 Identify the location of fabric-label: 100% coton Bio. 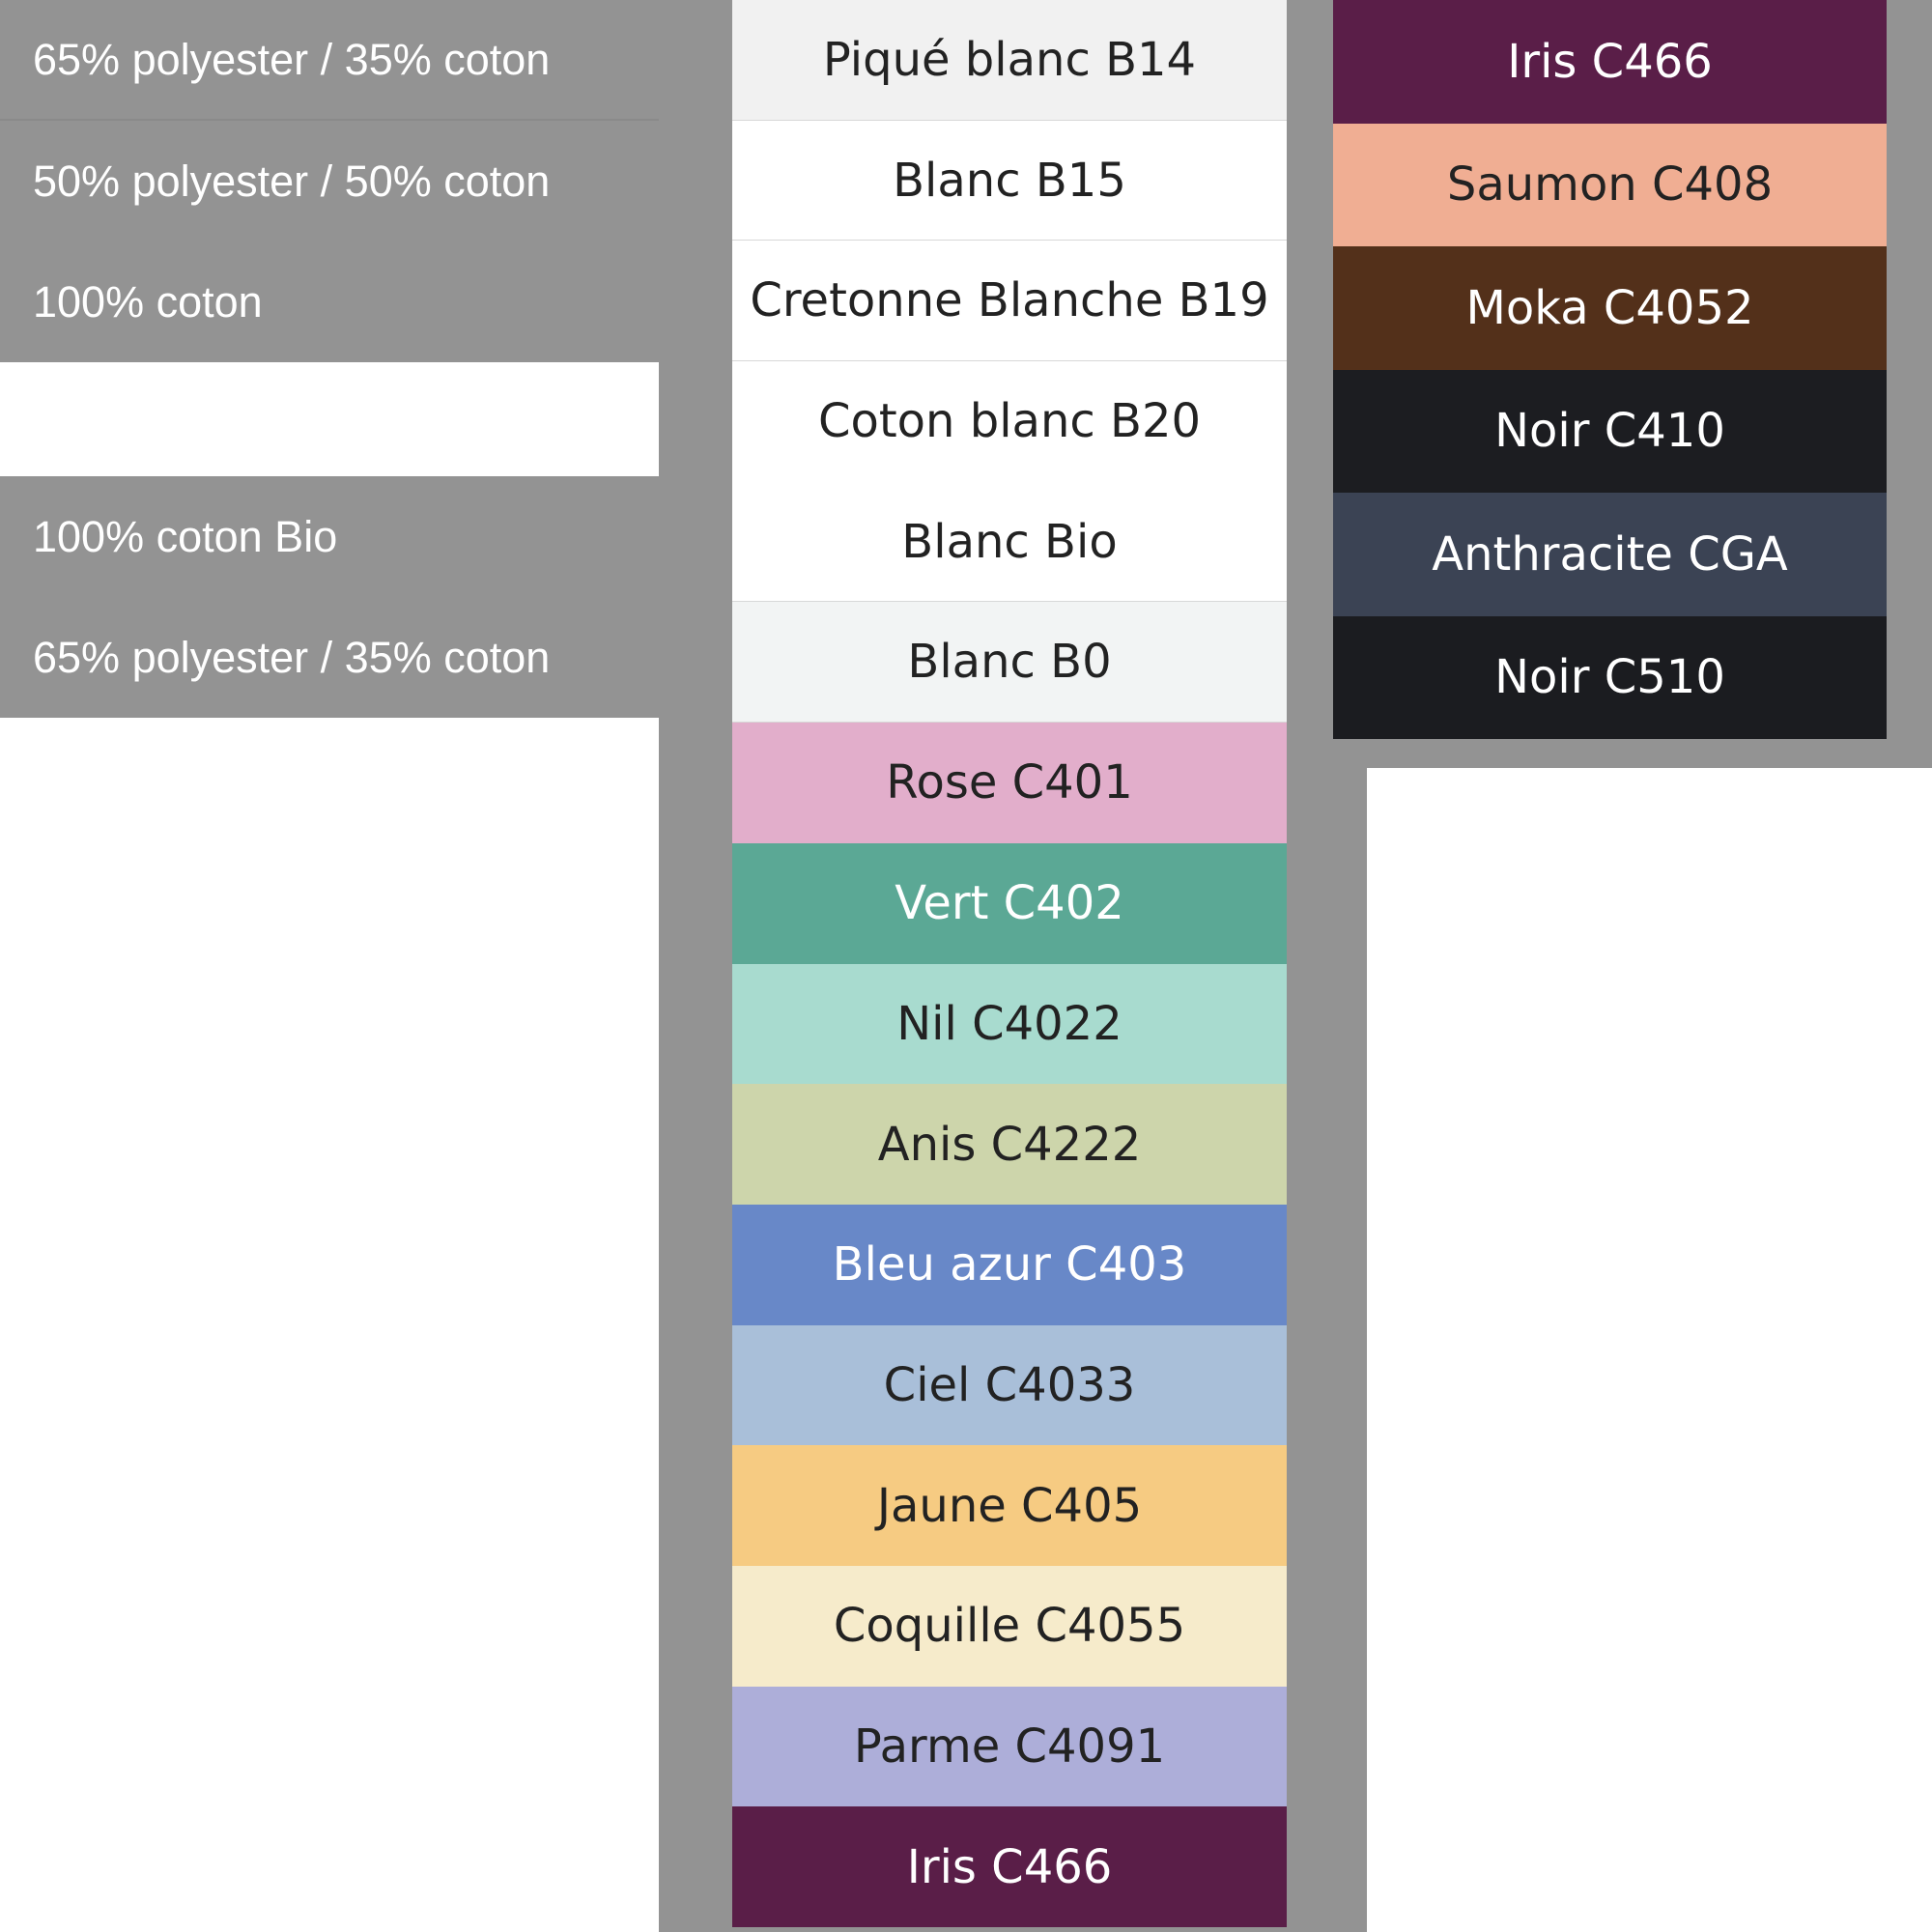
(185, 536).